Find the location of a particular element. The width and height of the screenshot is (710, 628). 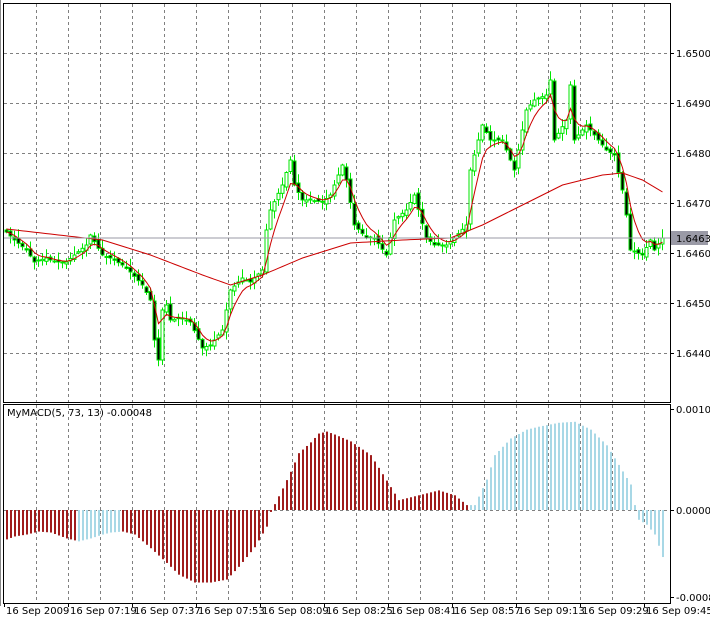

macd-axis-label: 0.00000 is located at coordinates (693, 511).